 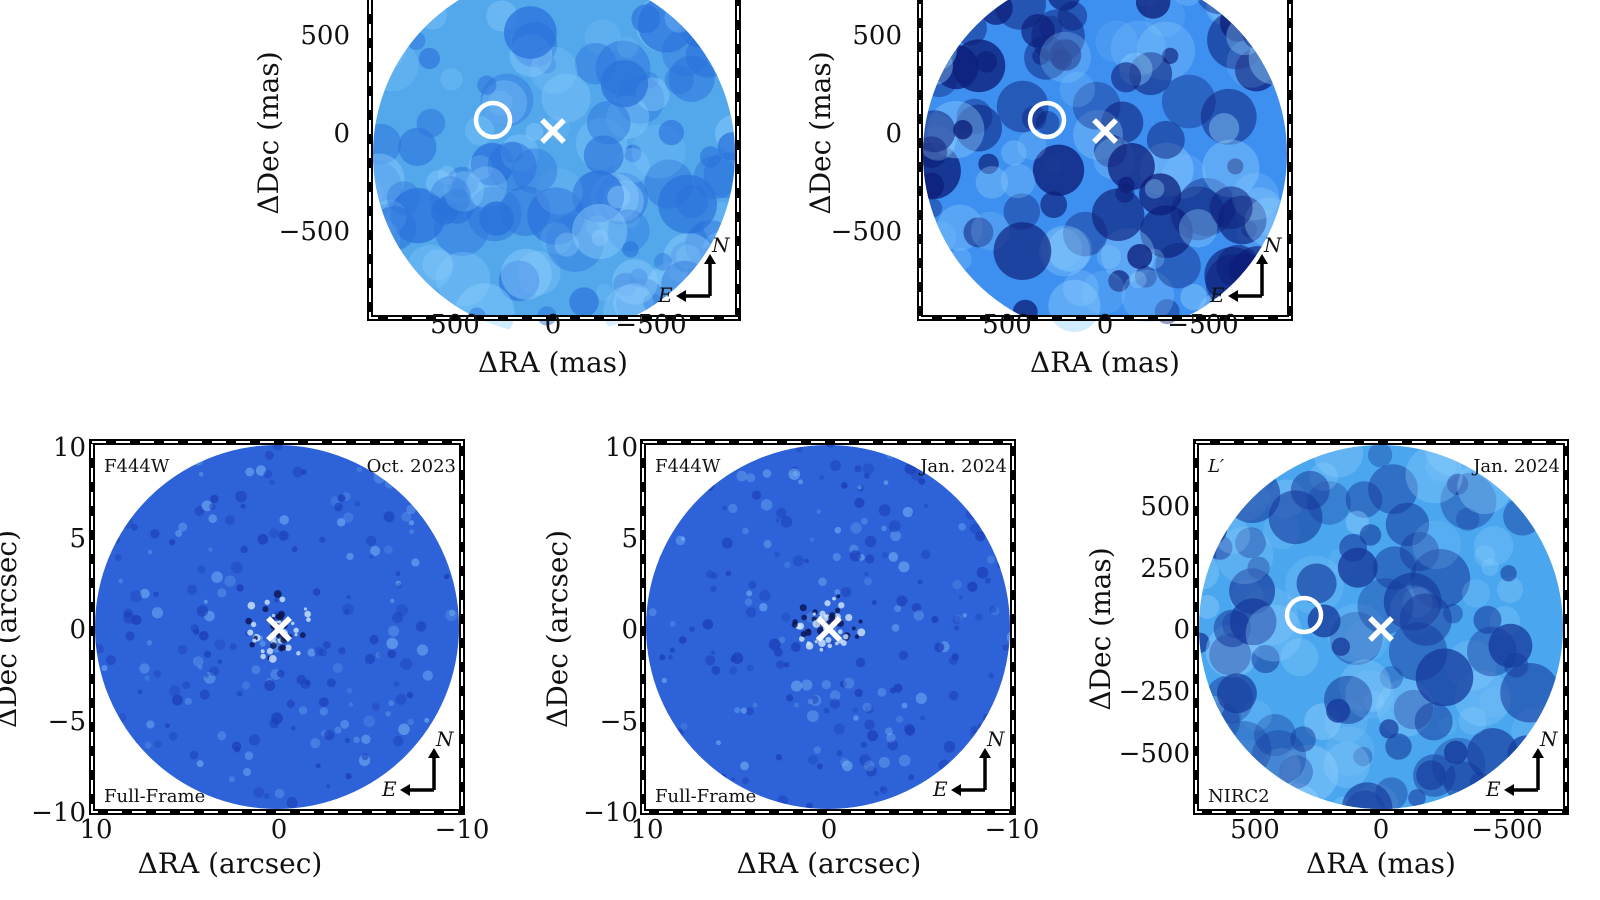 What do you see at coordinates (1215, 466) in the screenshot?
I see `filter-label: L′` at bounding box center [1215, 466].